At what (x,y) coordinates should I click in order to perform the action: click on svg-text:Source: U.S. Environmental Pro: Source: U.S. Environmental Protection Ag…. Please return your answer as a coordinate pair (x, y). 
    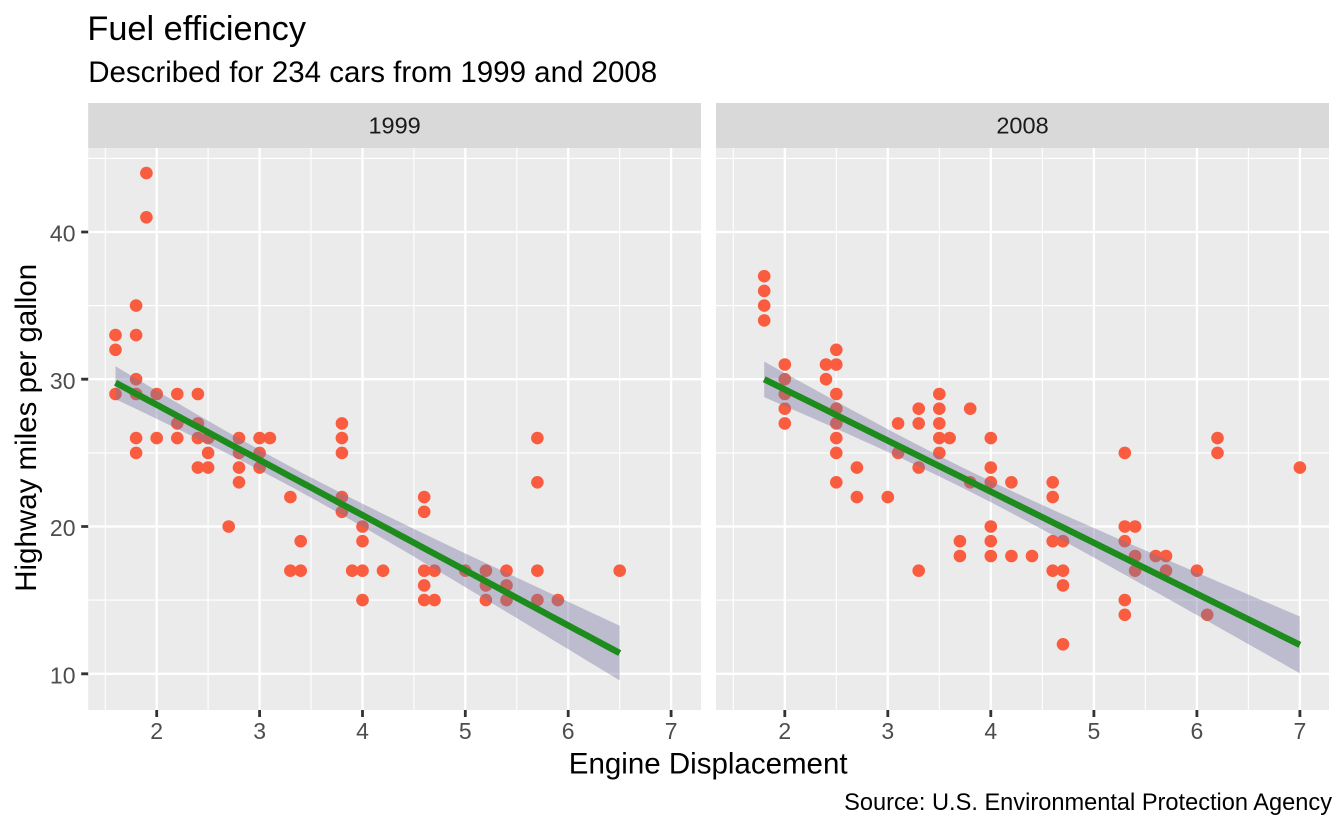
    Looking at the image, I should click on (1088, 803).